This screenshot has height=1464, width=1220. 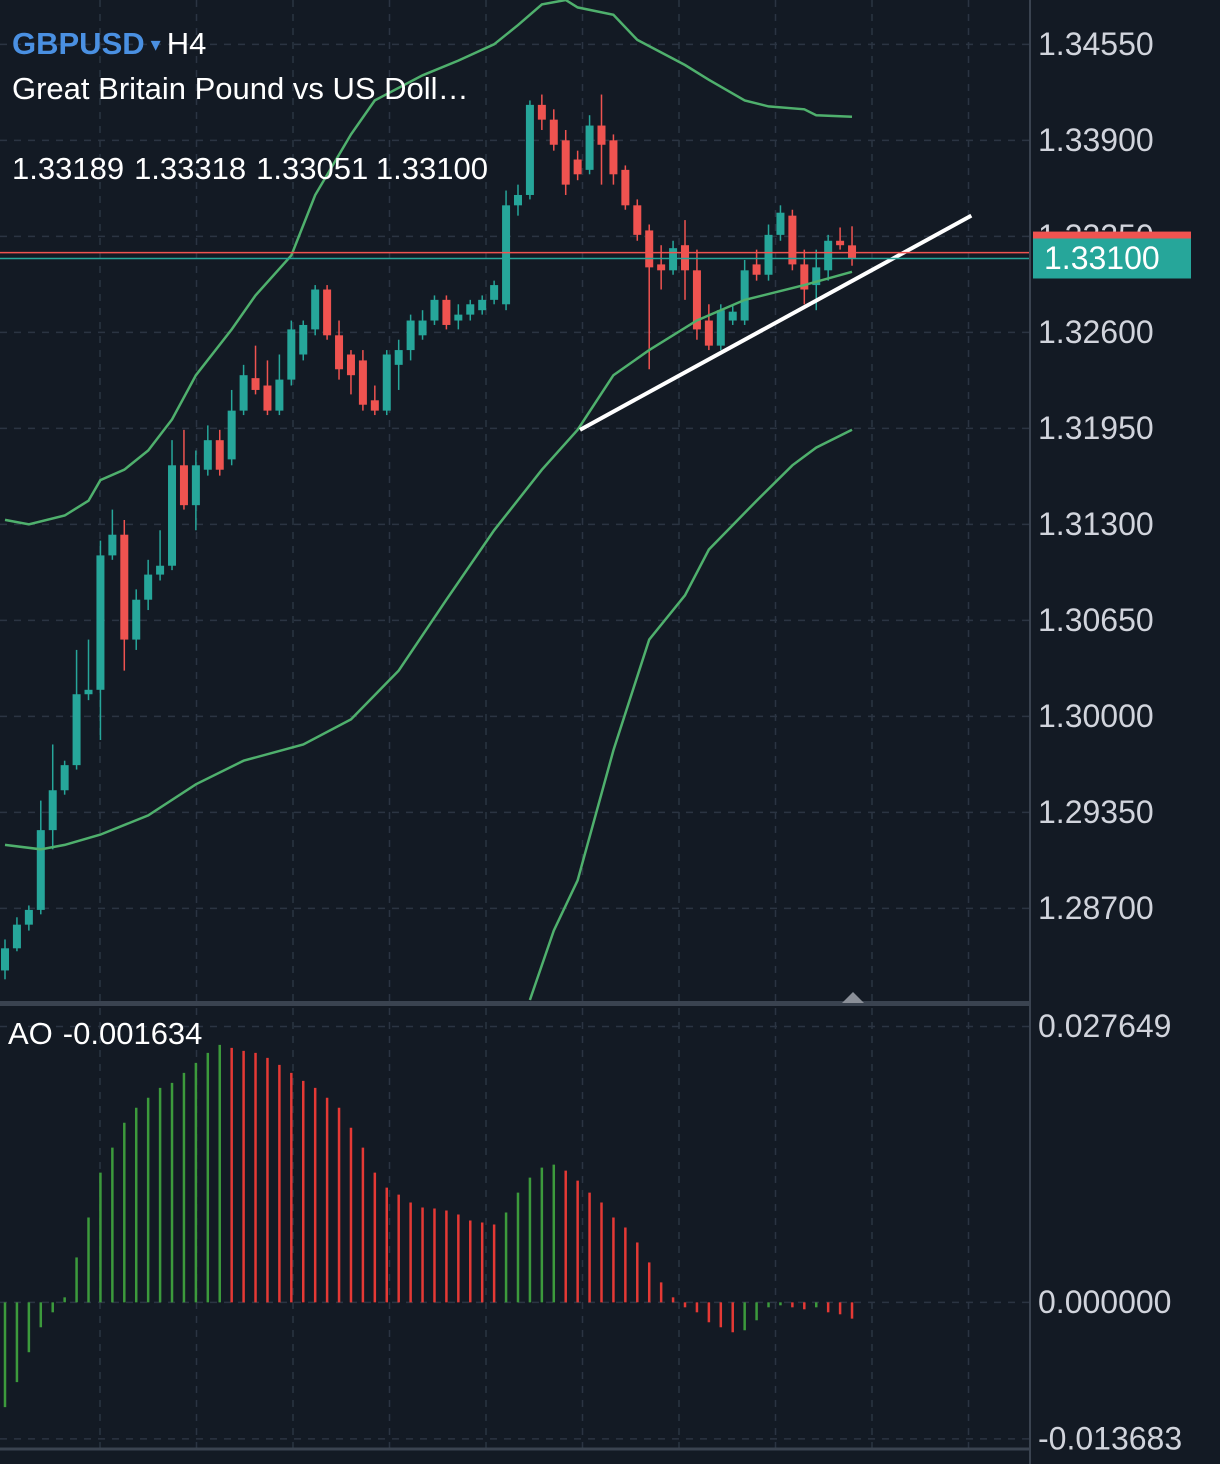 What do you see at coordinates (515, 1003) in the screenshot?
I see `panel-separator` at bounding box center [515, 1003].